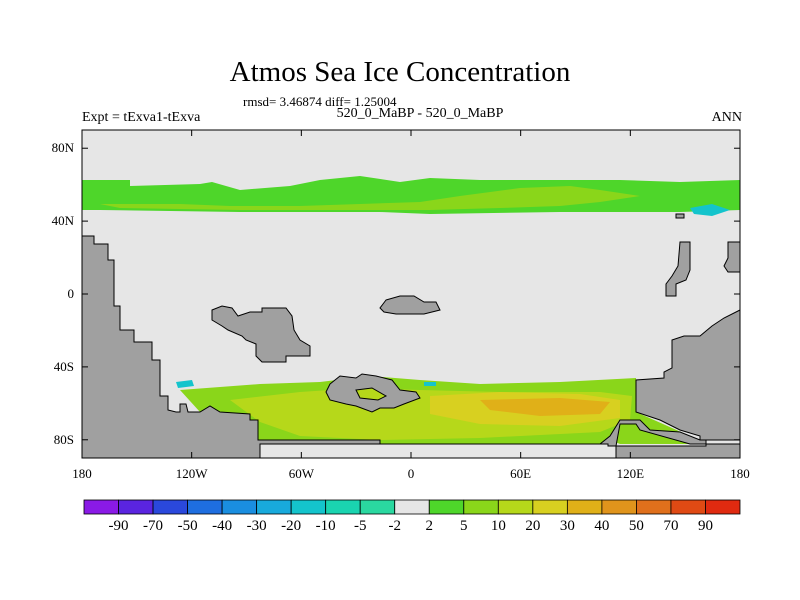  I want to click on colorbar-label: 30, so click(567, 526).